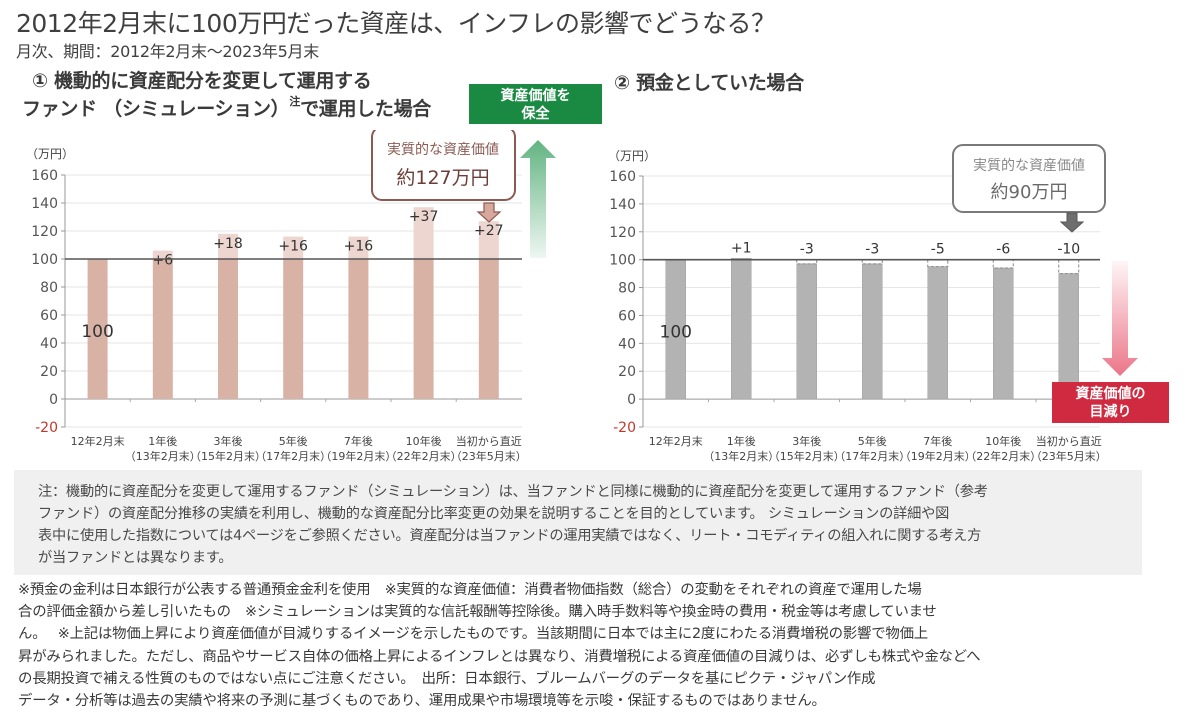 The width and height of the screenshot is (1200, 719). I want to click on asset-preserved-badge: 資産価値を 保全, so click(535, 104).